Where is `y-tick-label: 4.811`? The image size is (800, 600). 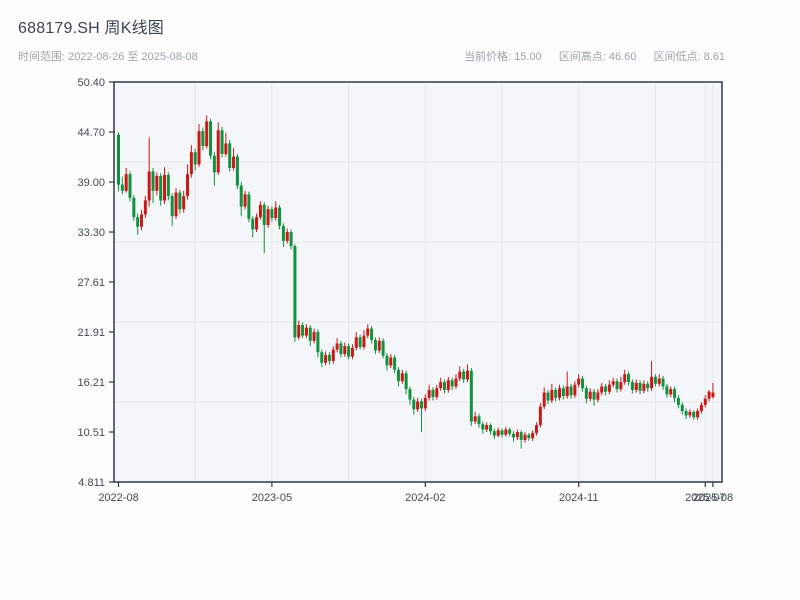 y-tick-label: 4.811 is located at coordinates (91, 483).